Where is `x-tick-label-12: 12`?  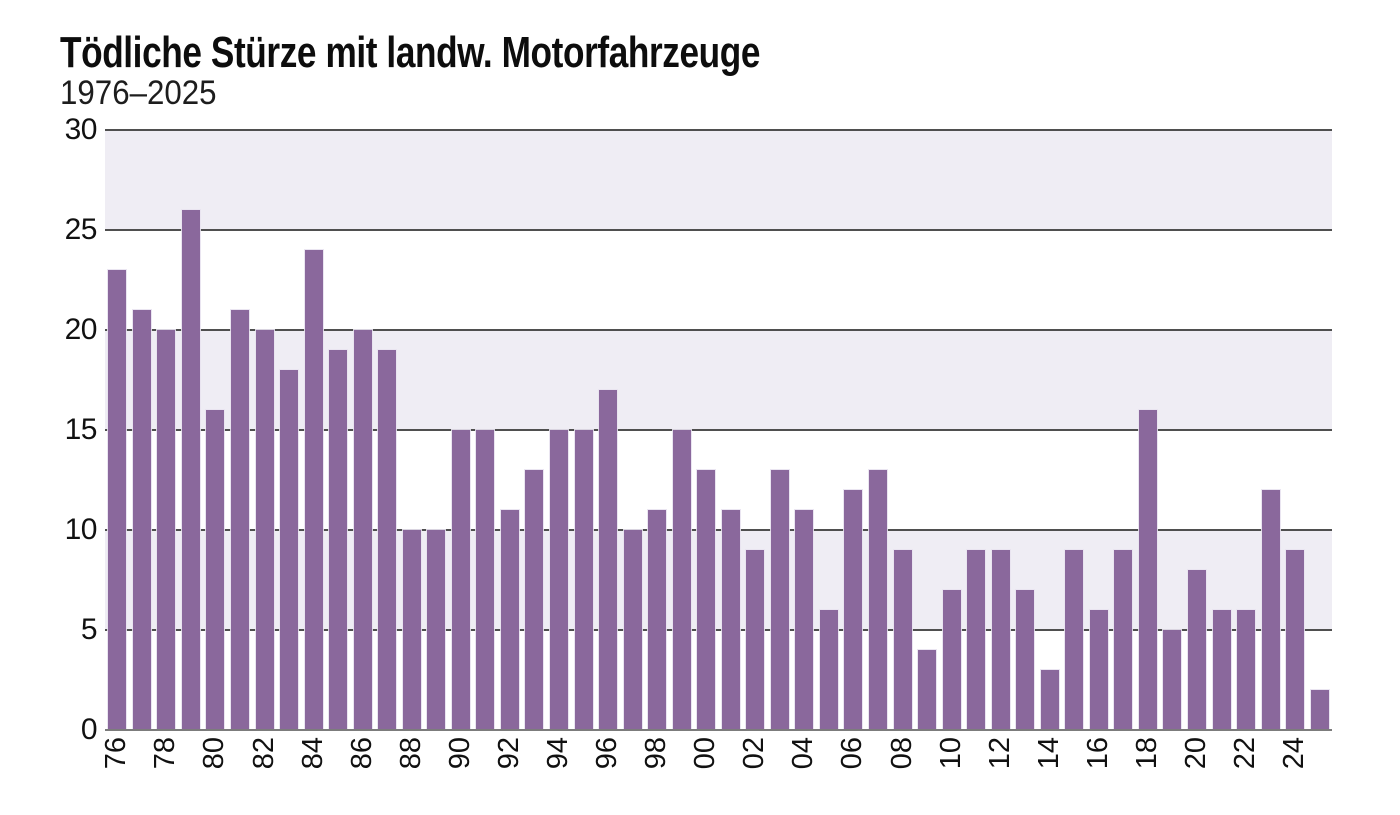 x-tick-label-12: 12 is located at coordinates (999, 753).